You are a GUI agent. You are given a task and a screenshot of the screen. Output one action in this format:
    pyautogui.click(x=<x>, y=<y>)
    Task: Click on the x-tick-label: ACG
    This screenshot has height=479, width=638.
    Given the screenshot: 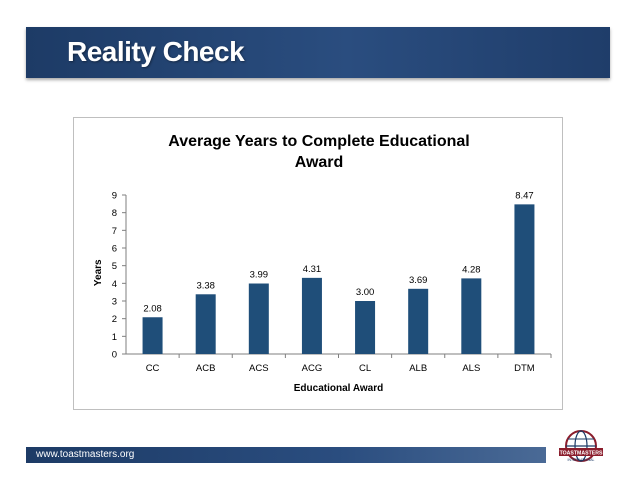 What is the action you would take?
    pyautogui.click(x=312, y=368)
    